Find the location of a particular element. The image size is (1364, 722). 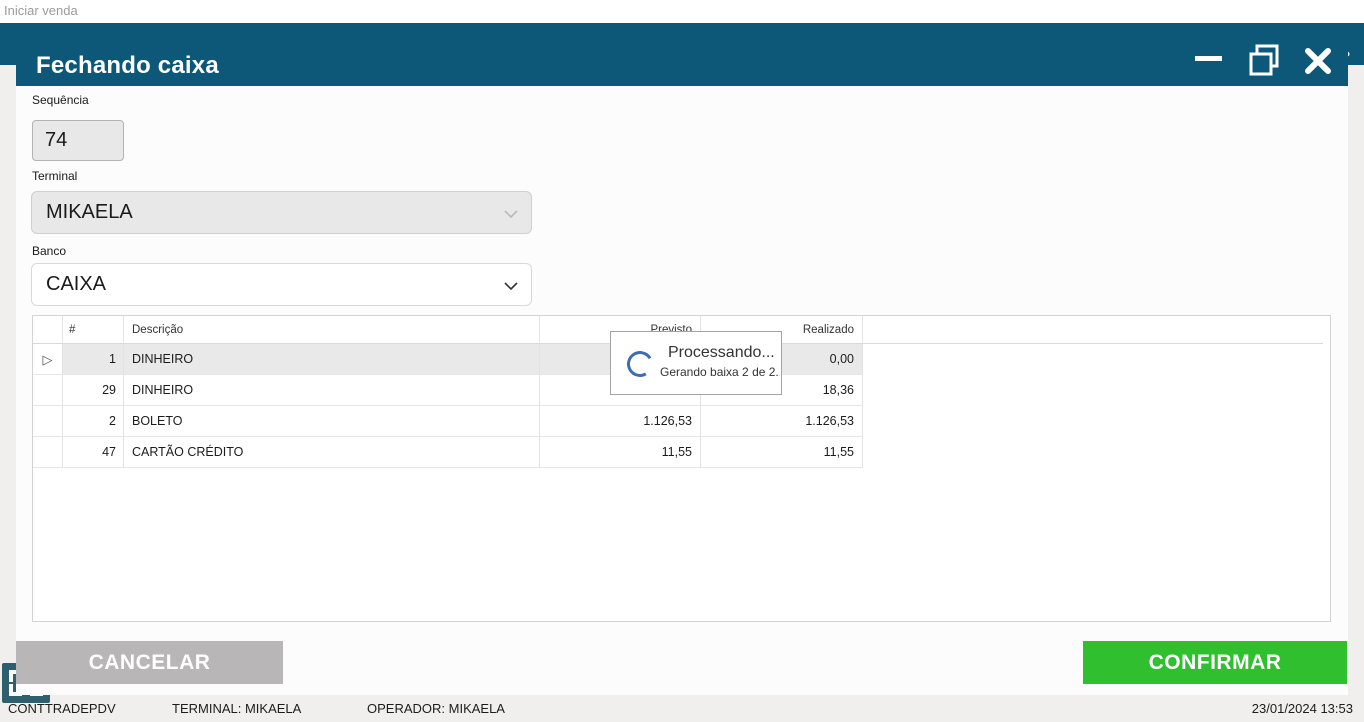

table-row: 47 CARTÃO CRÉDITO 11,55 11,55 is located at coordinates (681, 452).